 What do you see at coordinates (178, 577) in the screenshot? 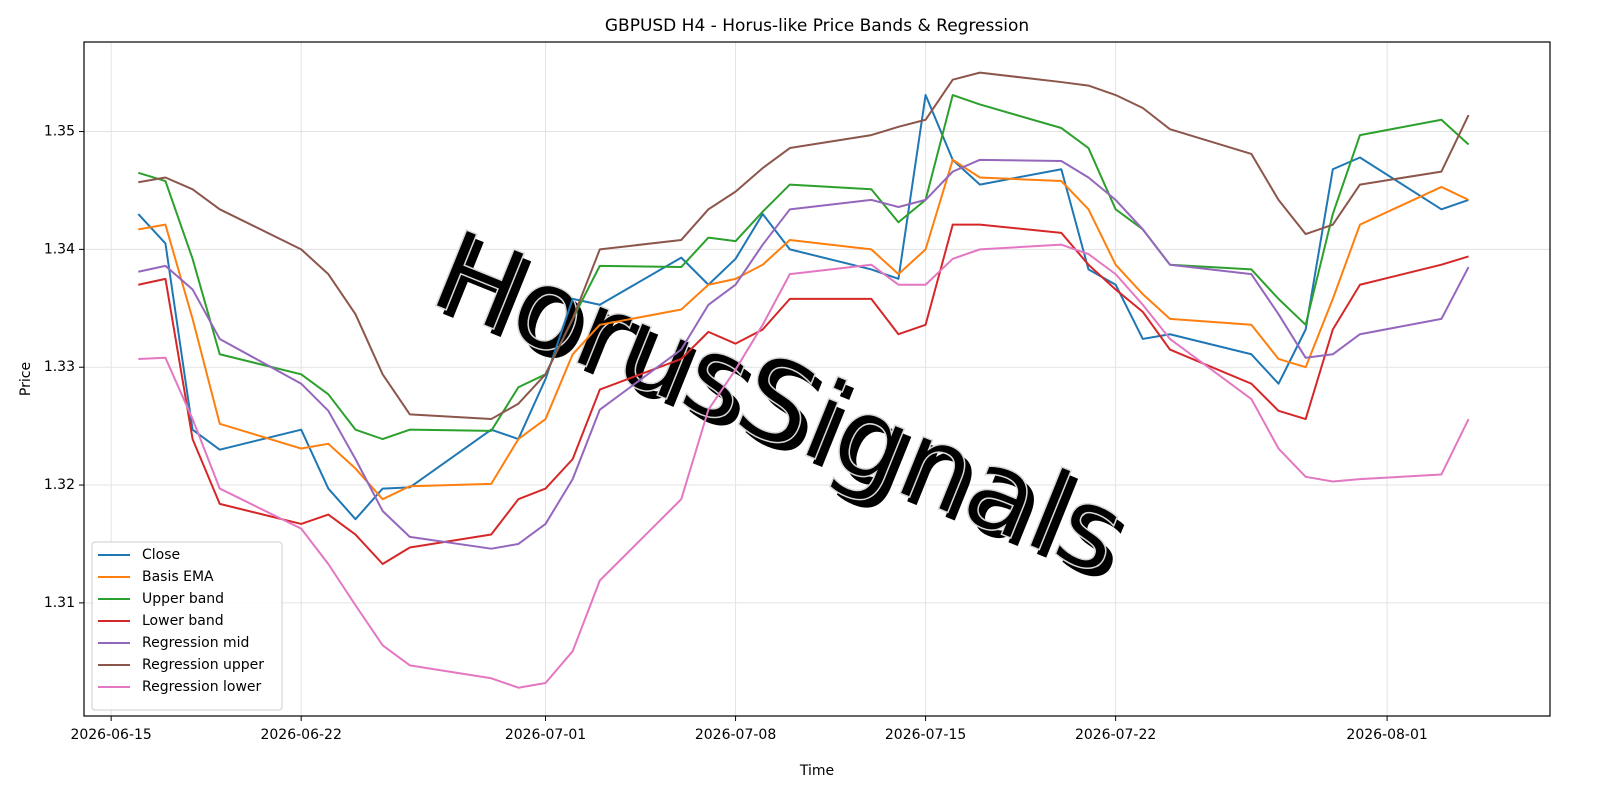
I see `legend-label: Basis EMA` at bounding box center [178, 577].